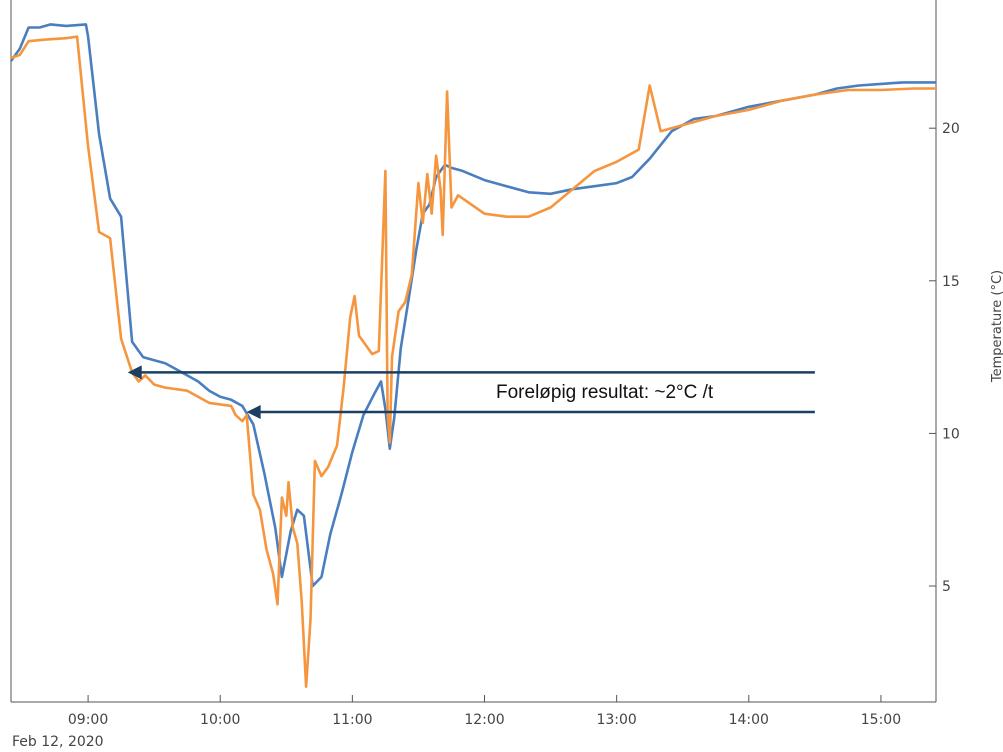 Image resolution: width=1003 pixels, height=752 pixels. I want to click on y-tick-label: 5, so click(946, 587).